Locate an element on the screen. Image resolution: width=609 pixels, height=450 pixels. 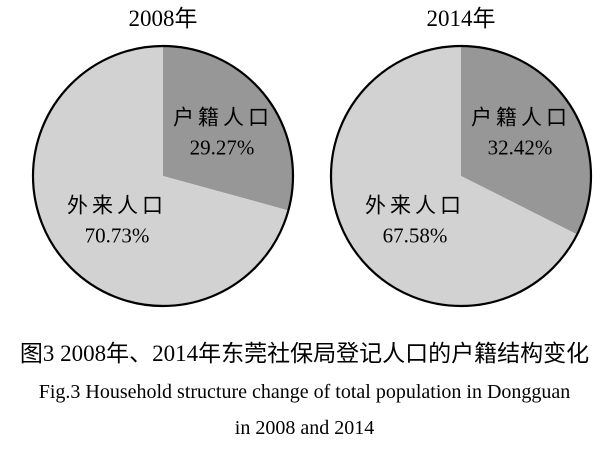
pie-title-2014: 2014年 is located at coordinates (461, 18).